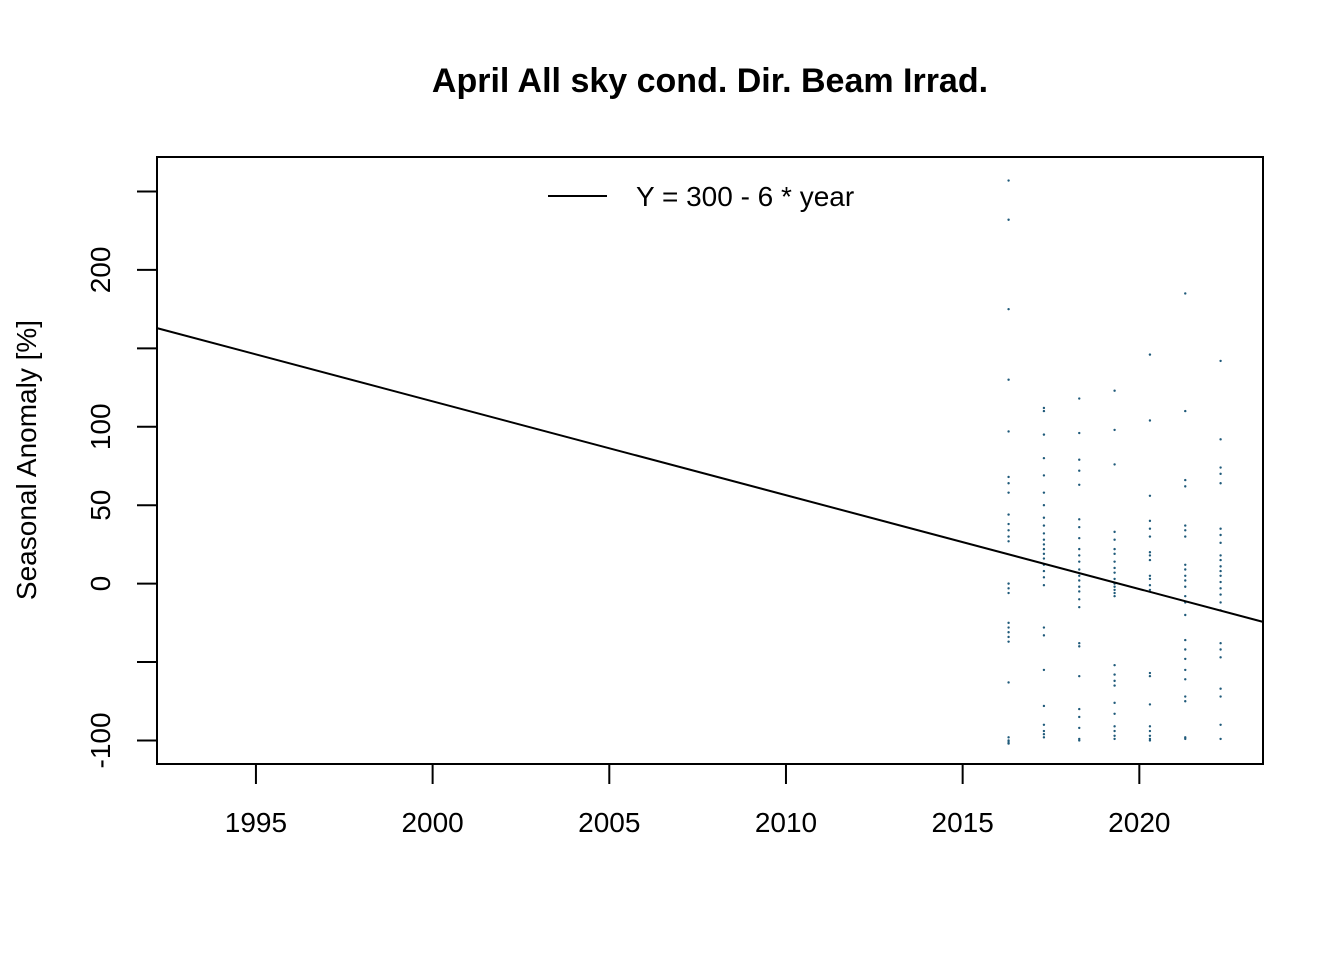  I want to click on y-tick-label: 200, so click(100, 270).